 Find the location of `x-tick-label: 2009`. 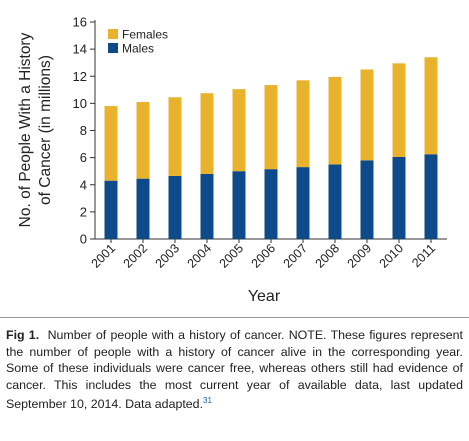

x-tick-label: 2009 is located at coordinates (360, 256).